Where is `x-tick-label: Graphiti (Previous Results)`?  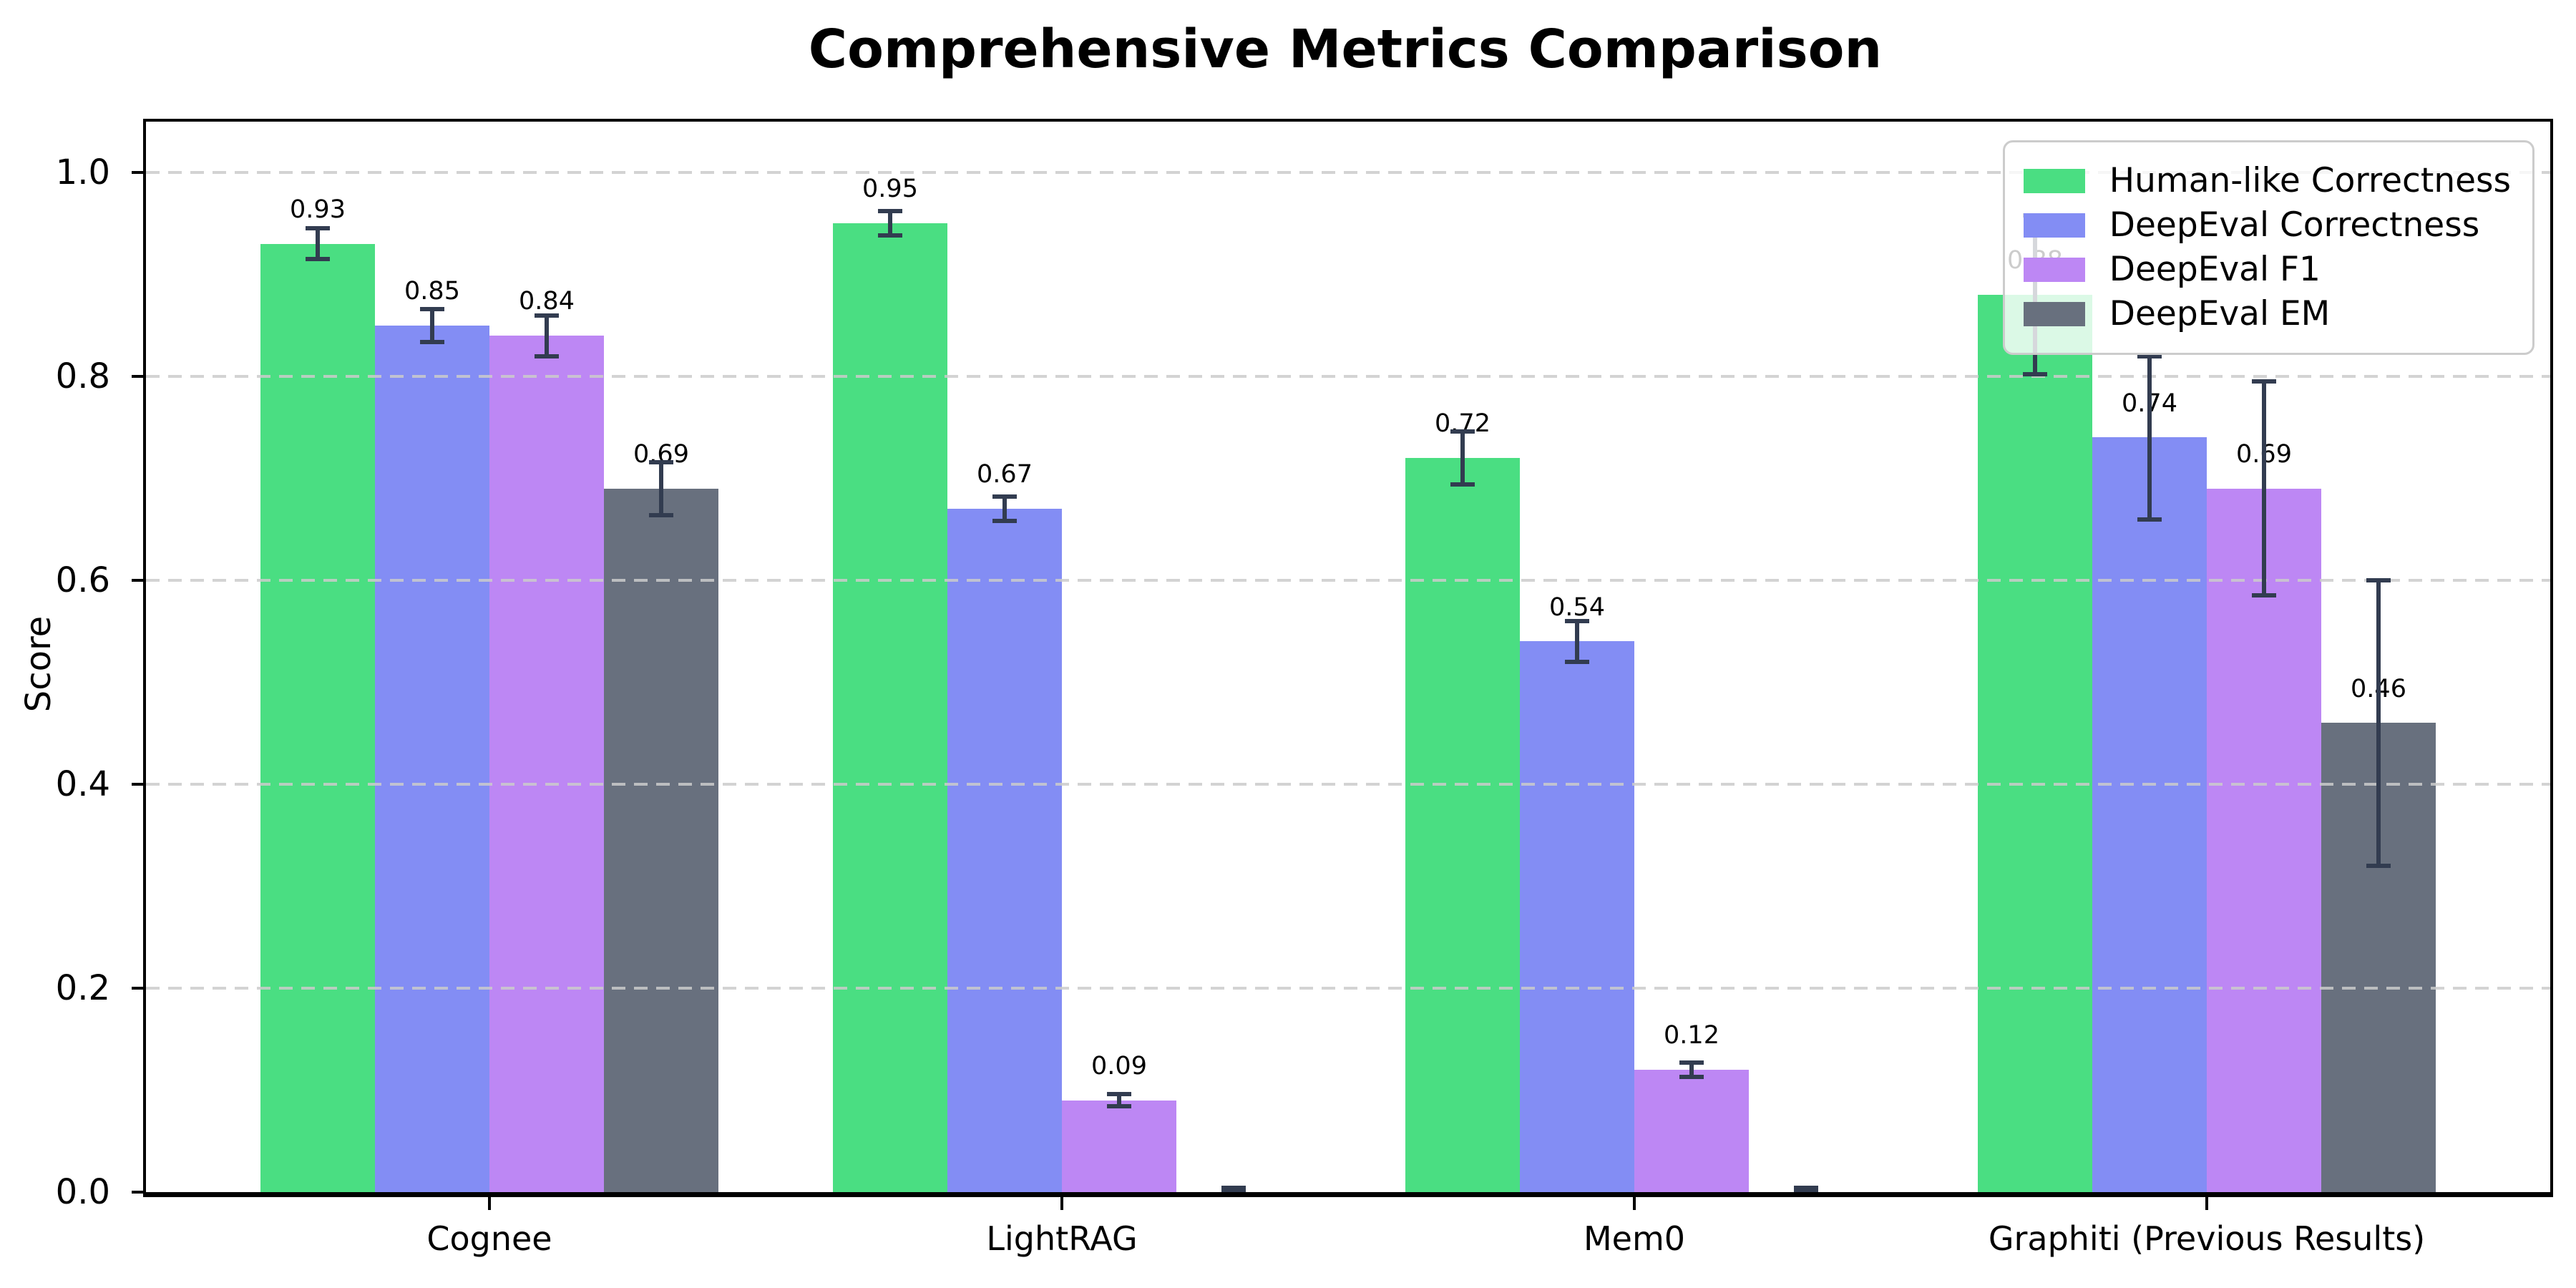 x-tick-label: Graphiti (Previous Results) is located at coordinates (2207, 1238).